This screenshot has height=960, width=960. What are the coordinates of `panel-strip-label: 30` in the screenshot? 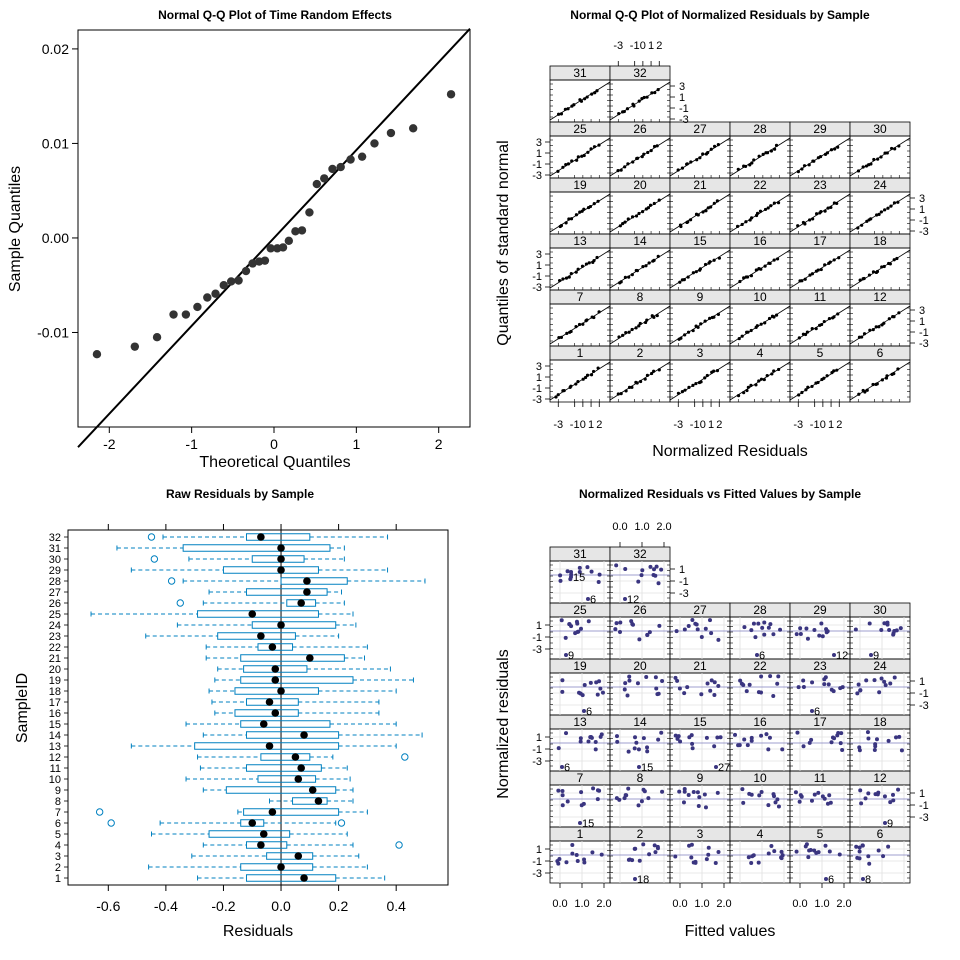 It's located at (880, 129).